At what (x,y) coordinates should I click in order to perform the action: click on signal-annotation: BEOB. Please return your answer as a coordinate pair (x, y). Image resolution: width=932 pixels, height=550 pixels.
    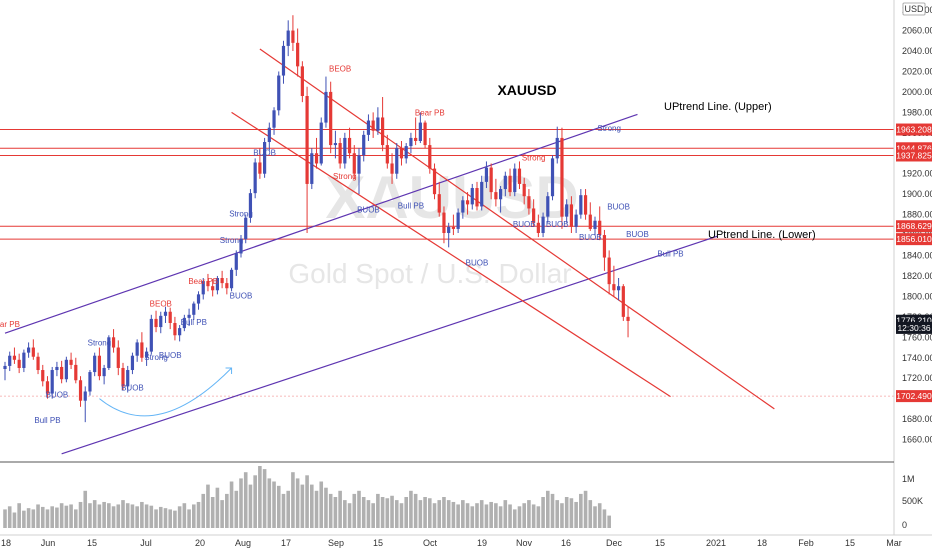
    Looking at the image, I should click on (161, 304).